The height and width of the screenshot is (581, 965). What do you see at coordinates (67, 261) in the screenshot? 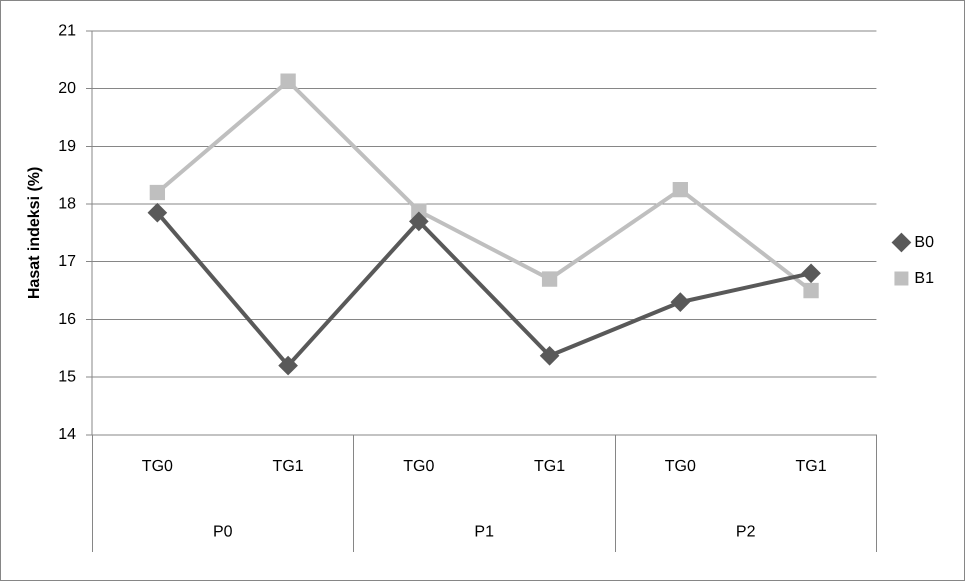
I see `y-tick-label: 17` at bounding box center [67, 261].